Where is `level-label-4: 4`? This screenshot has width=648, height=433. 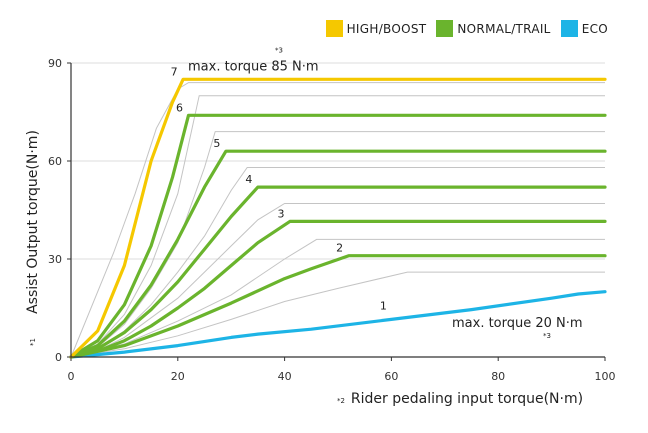
level-label-4: 4 is located at coordinates (248, 179).